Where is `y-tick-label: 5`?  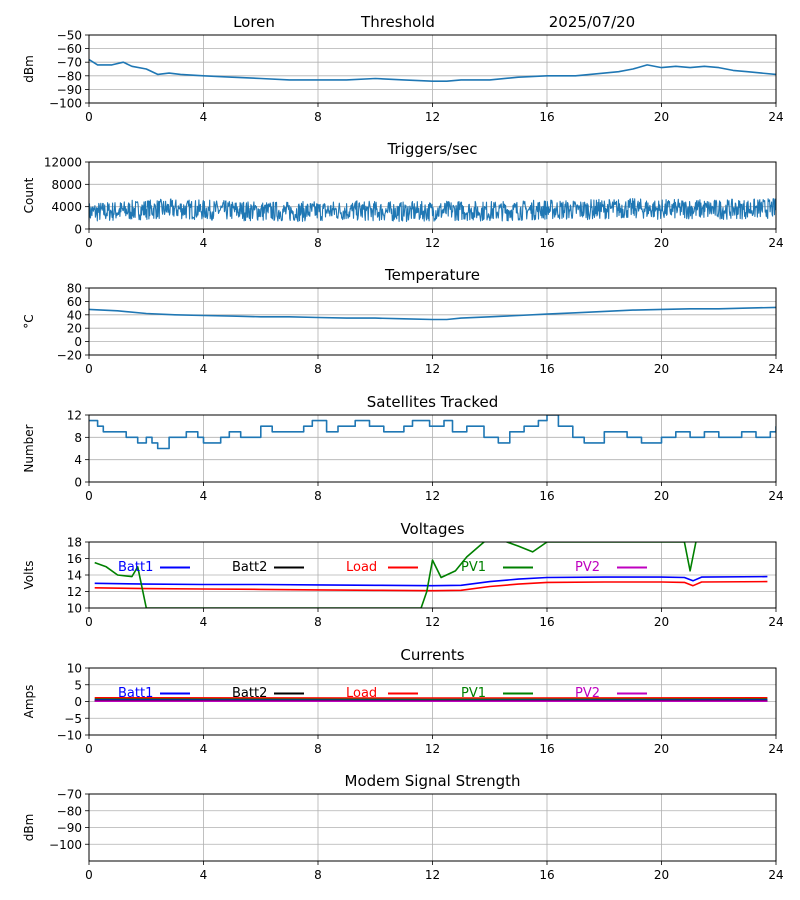 y-tick-label: 5 is located at coordinates (78, 685).